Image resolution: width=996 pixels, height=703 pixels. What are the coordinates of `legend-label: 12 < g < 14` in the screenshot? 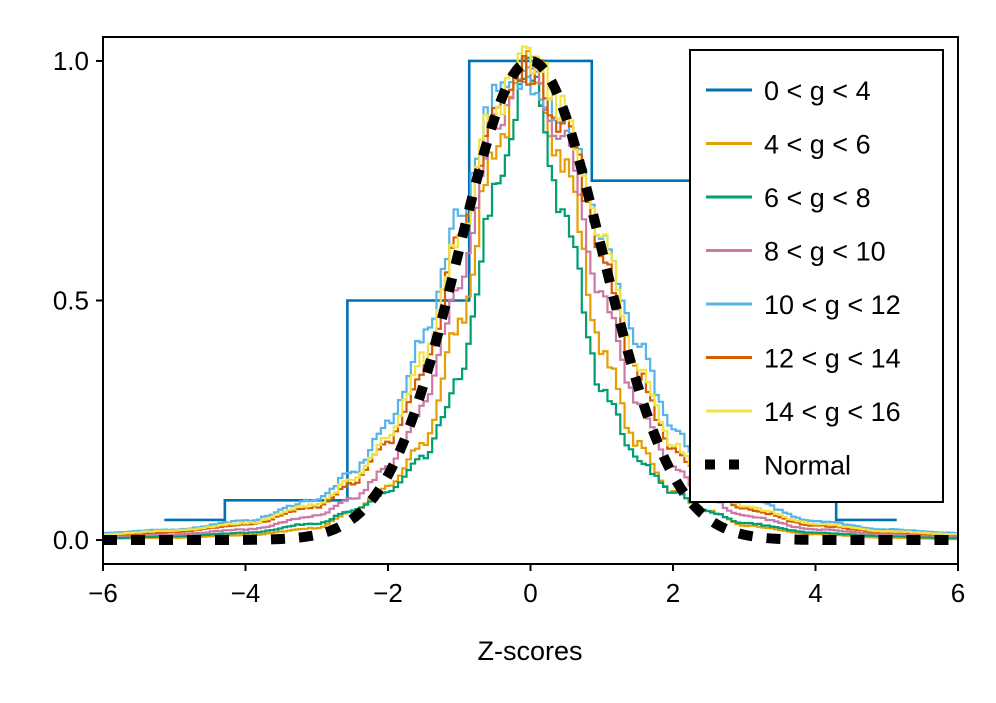 It's located at (832, 359).